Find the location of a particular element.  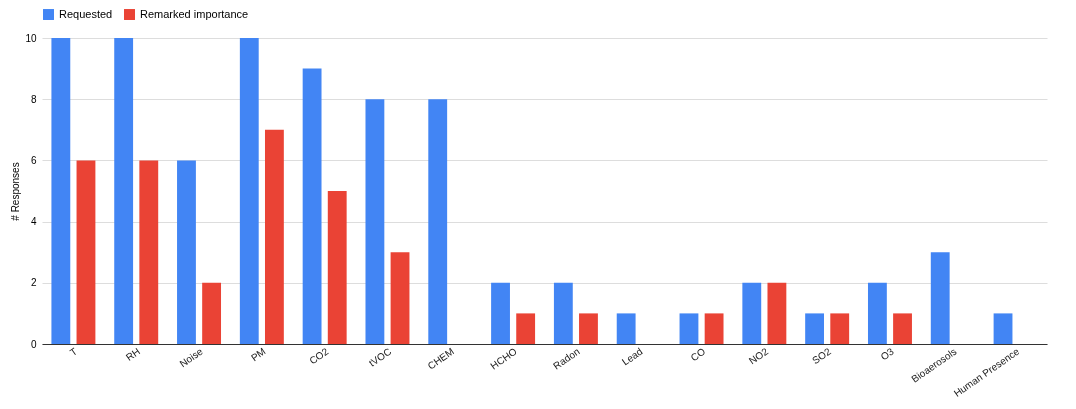

y-tick-label: 6 is located at coordinates (33, 160).